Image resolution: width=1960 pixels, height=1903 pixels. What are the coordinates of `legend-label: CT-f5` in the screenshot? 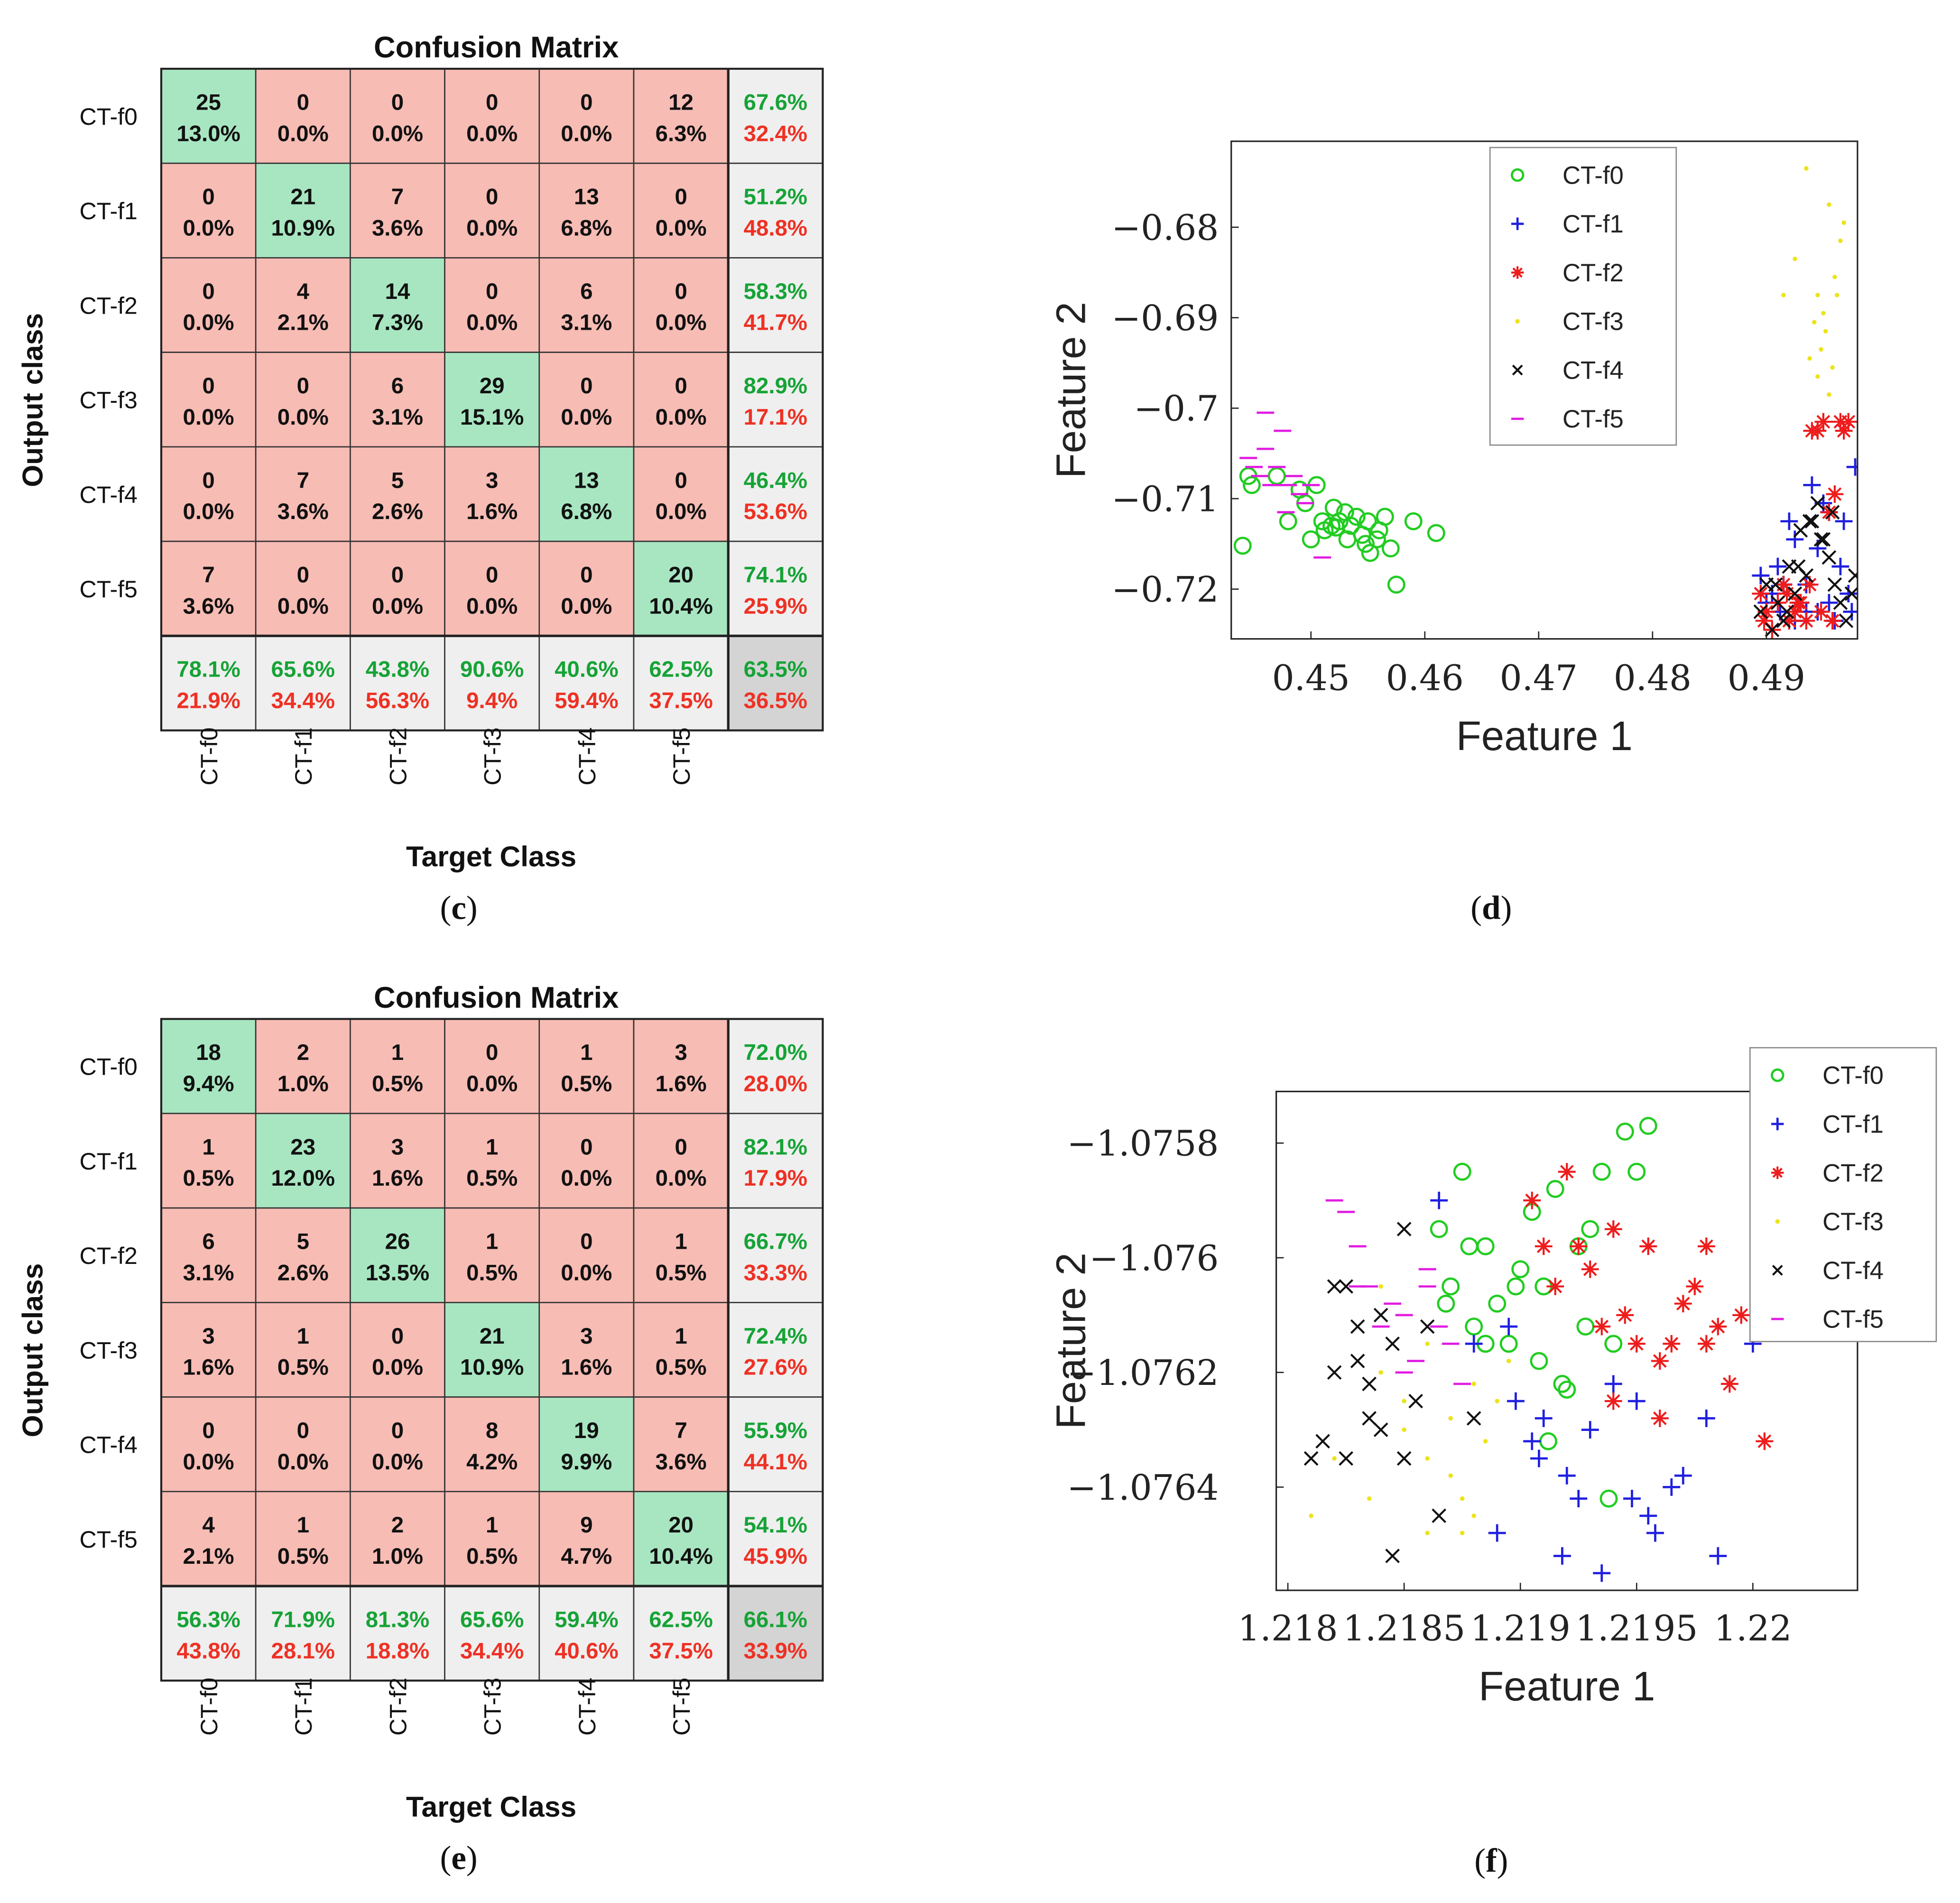 It's located at (1593, 419).